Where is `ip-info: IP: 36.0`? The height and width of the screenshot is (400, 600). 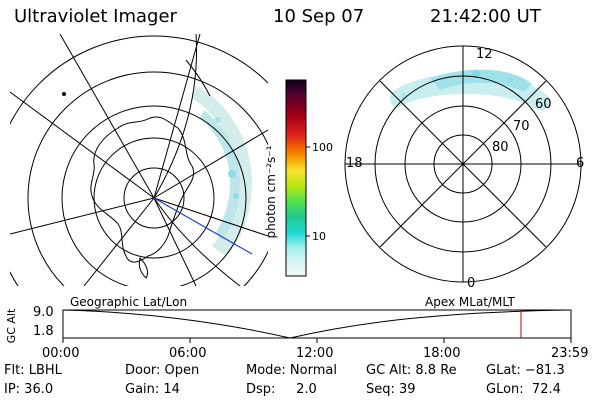
ip-info: IP: 36.0 is located at coordinates (29, 389).